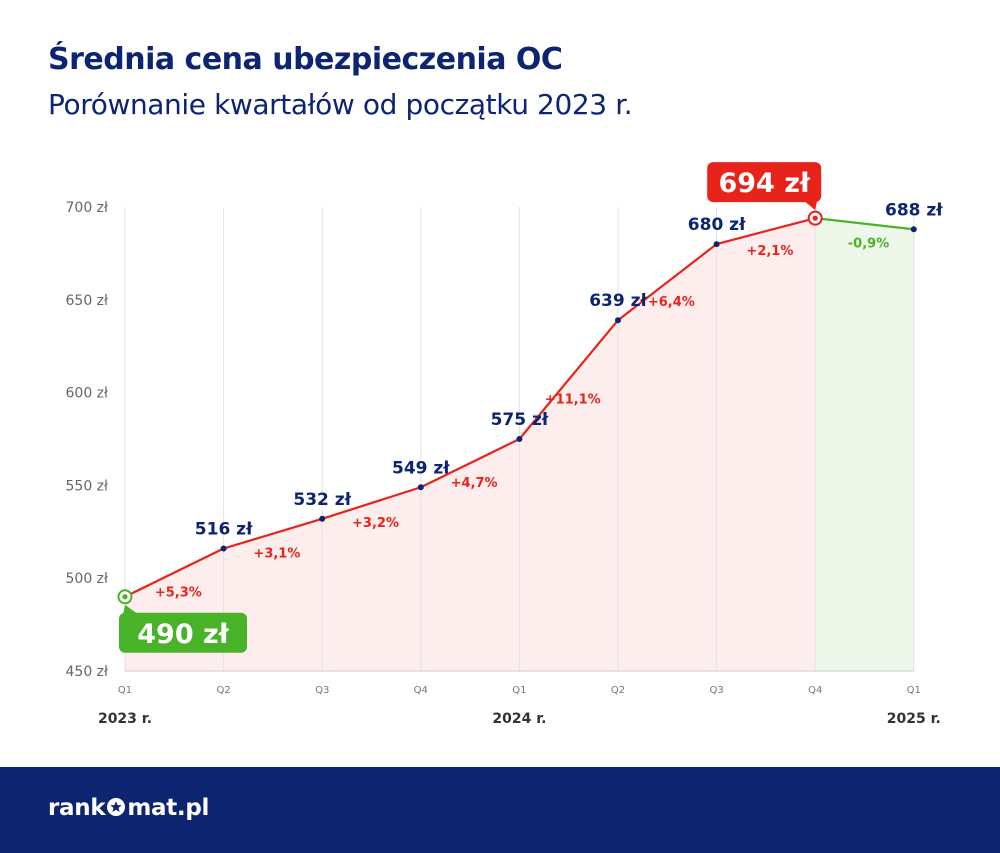  What do you see at coordinates (573, 400) in the screenshot?
I see `change-label: +11,1%` at bounding box center [573, 400].